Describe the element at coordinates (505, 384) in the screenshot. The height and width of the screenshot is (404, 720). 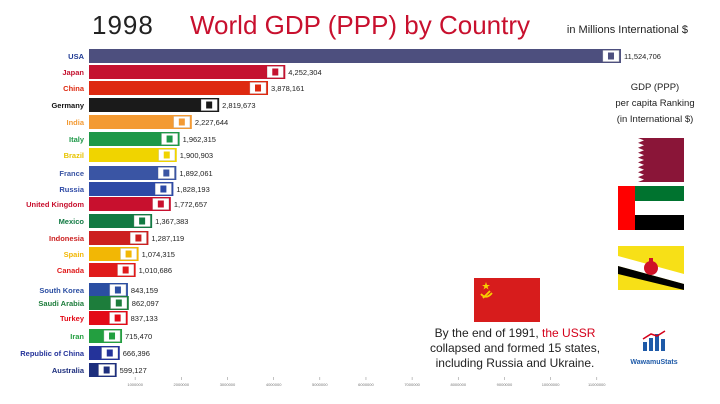
I see `x-tick-label: 9000000` at that location.